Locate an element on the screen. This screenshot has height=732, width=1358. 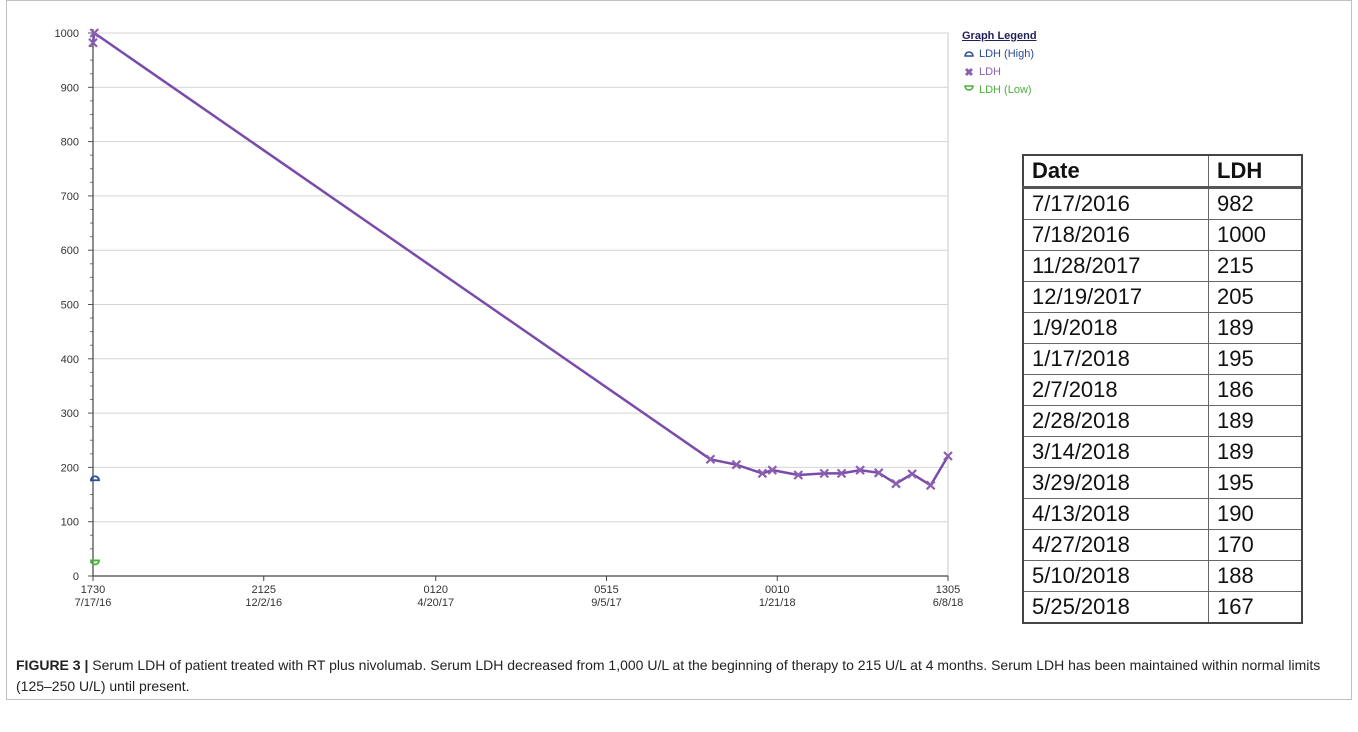
table-row: 1/17/2018 195 is located at coordinates (1162, 359).